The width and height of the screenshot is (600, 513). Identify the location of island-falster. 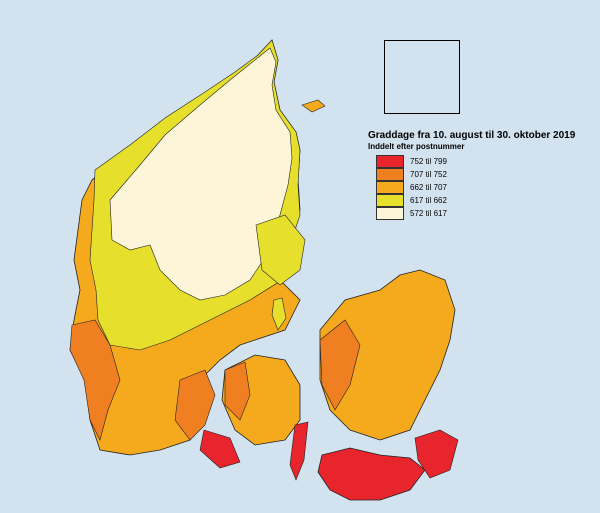
(436, 454).